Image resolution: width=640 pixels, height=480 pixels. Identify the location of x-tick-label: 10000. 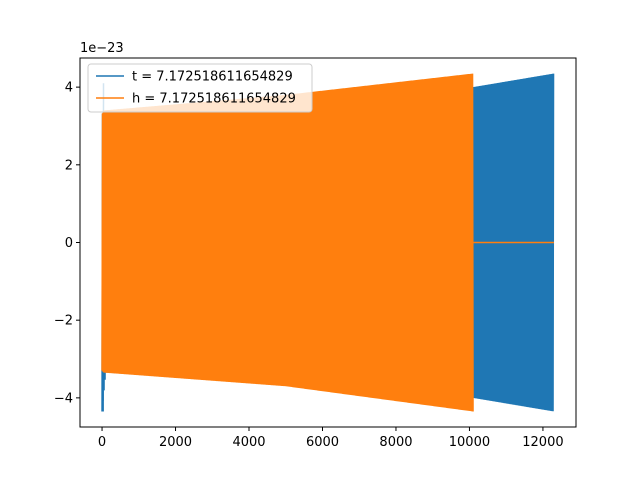
(469, 442).